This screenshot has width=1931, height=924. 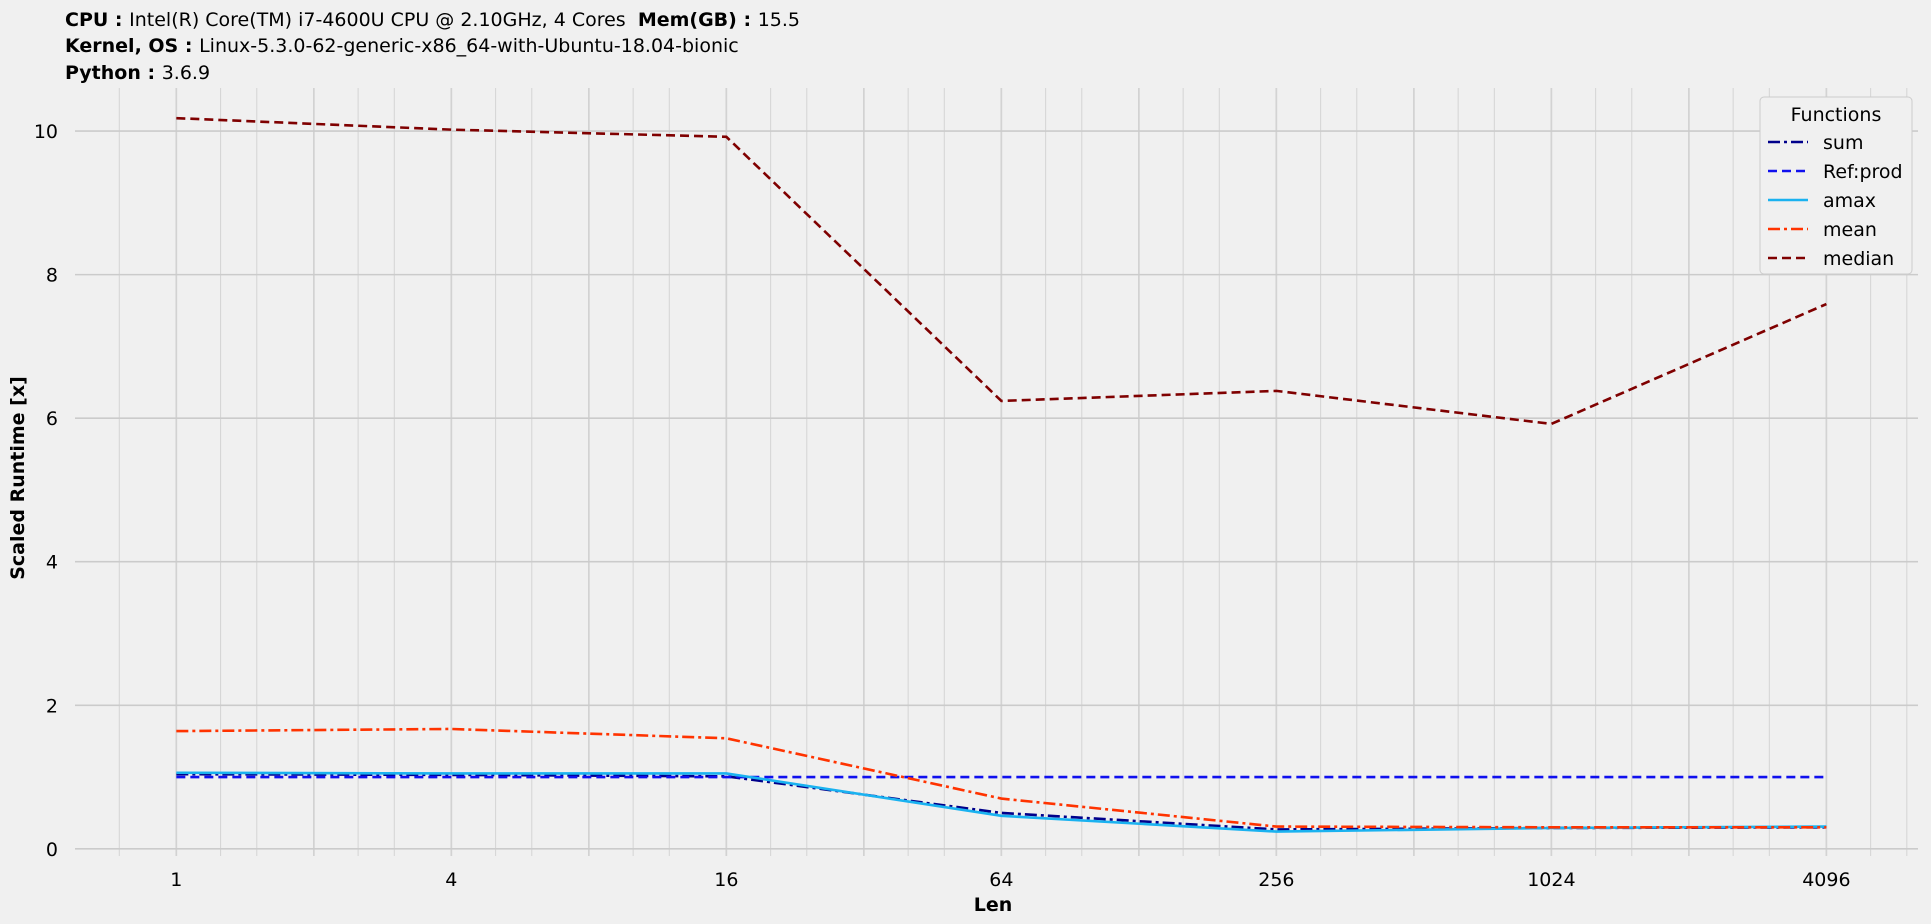 I want to click on x-tick-label: 64, so click(x=1001, y=880).